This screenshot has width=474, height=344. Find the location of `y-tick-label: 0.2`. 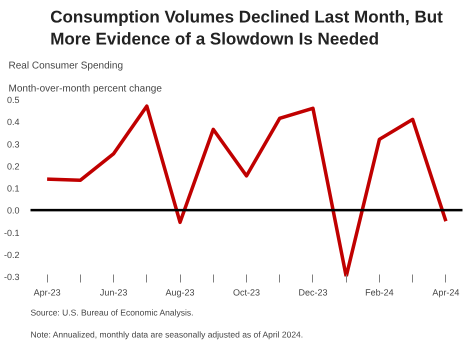

y-tick-label: 0.2 is located at coordinates (13, 166).